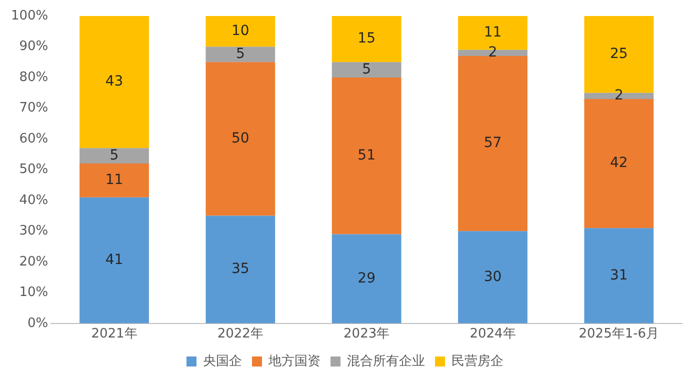 The width and height of the screenshot is (692, 382). Describe the element at coordinates (29, 16) in the screenshot. I see `y-tick-label: 100%` at that location.